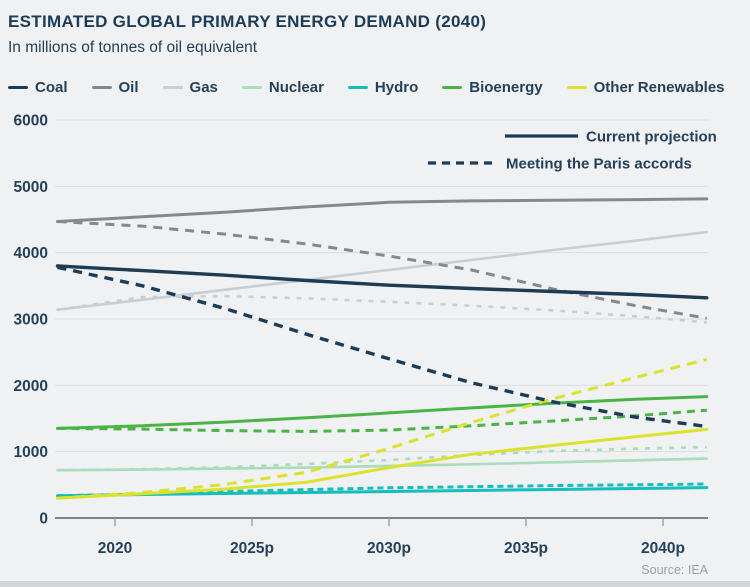  I want to click on window-bottom-edge, so click(375, 584).